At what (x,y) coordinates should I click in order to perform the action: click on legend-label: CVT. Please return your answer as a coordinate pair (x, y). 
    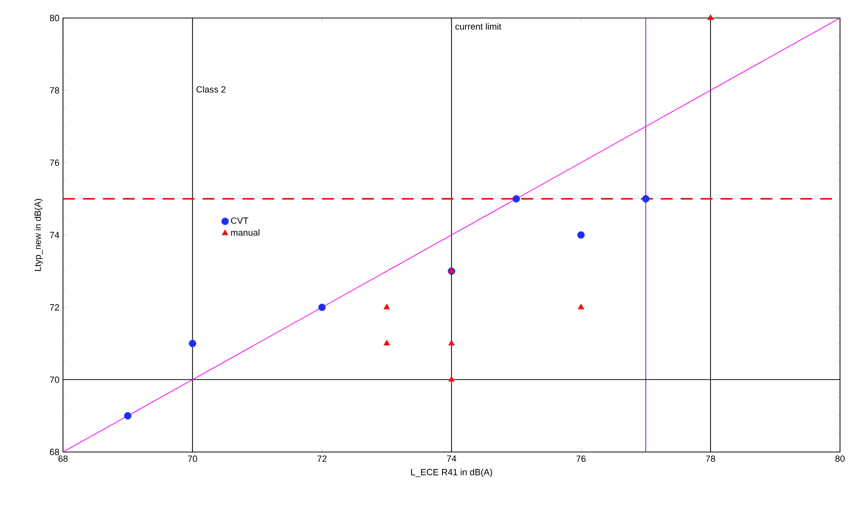
    Looking at the image, I should click on (239, 220).